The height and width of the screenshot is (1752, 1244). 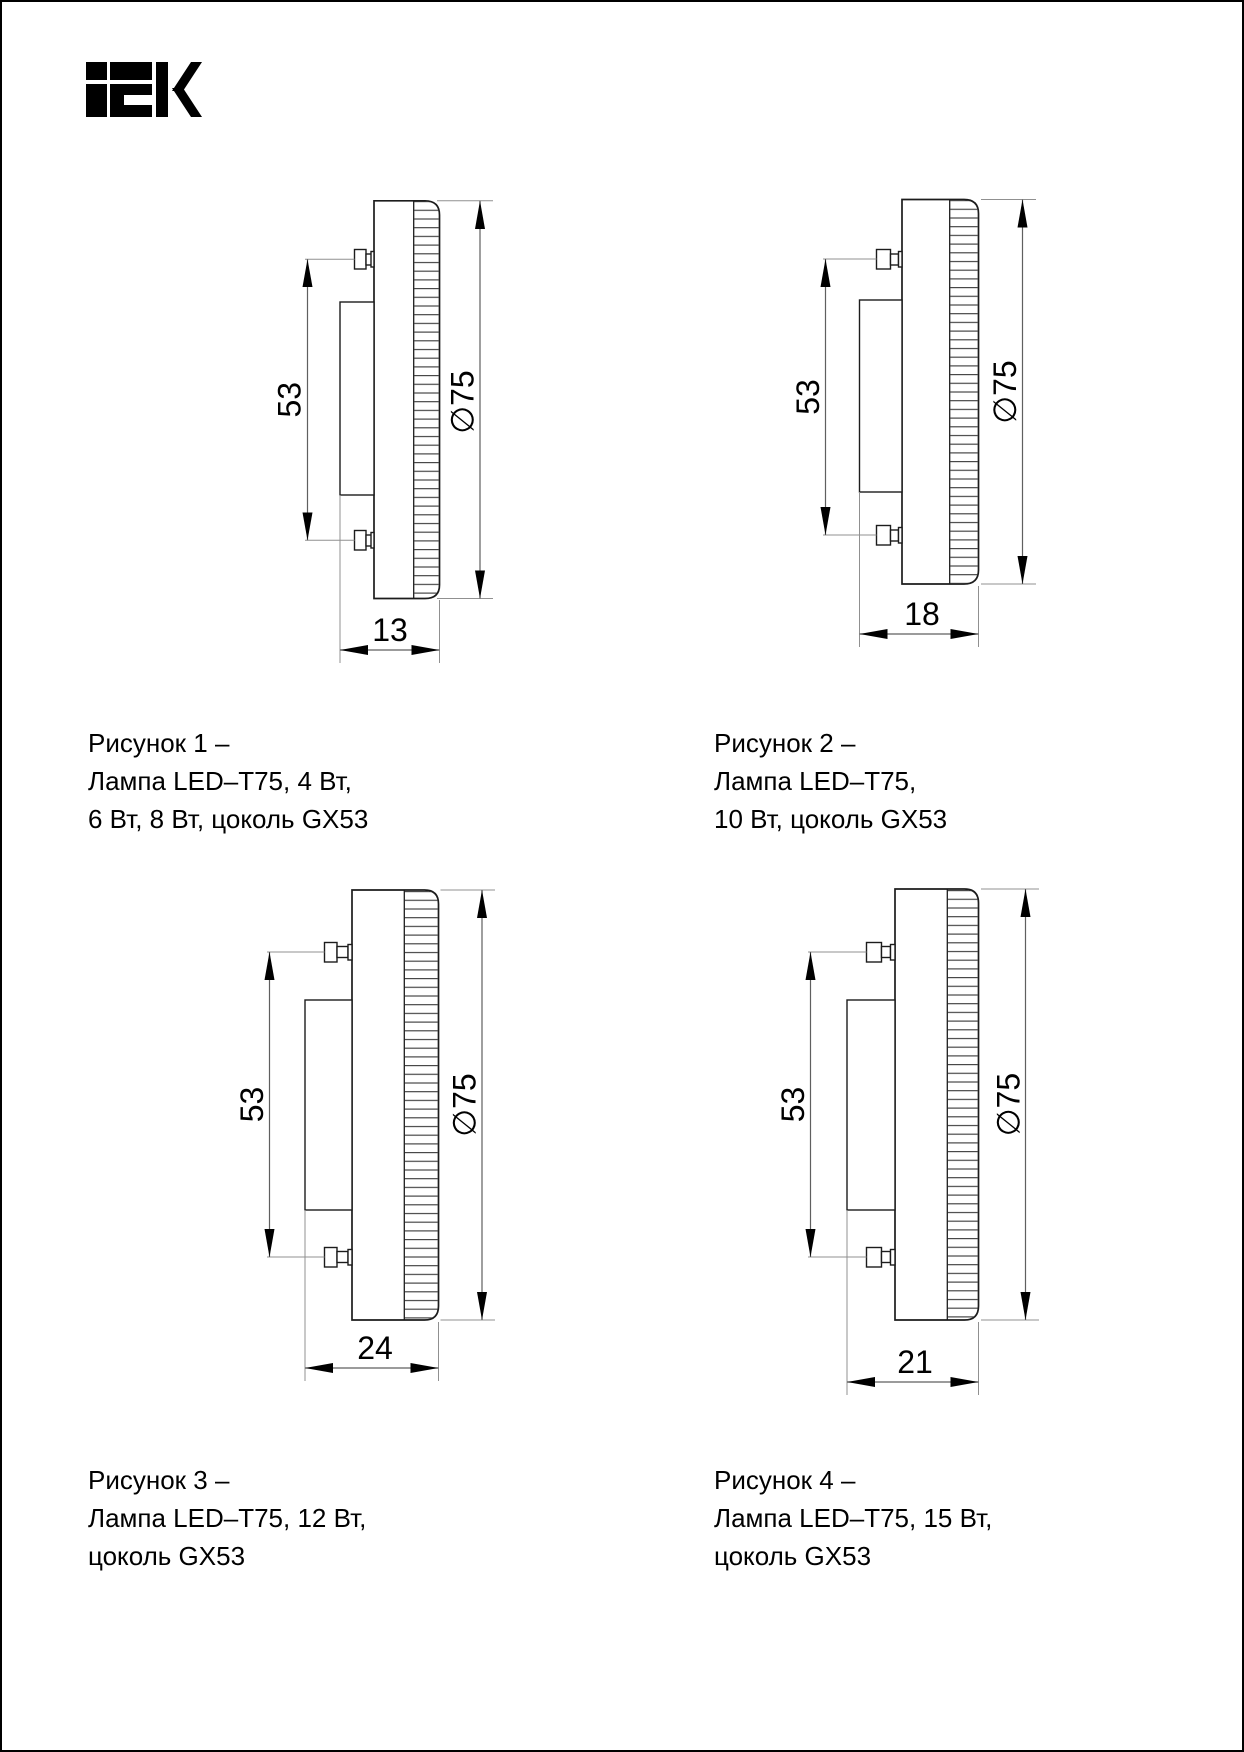 What do you see at coordinates (907, 1141) in the screenshot?
I see `figure-4-drawing: 53 ∅75 21` at bounding box center [907, 1141].